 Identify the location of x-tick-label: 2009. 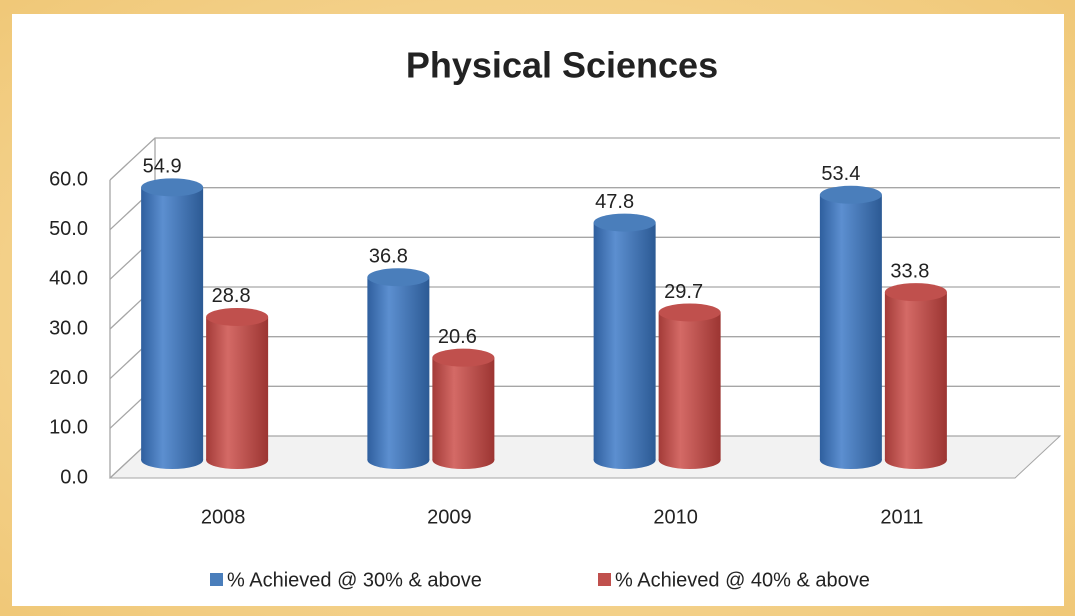
(449, 517).